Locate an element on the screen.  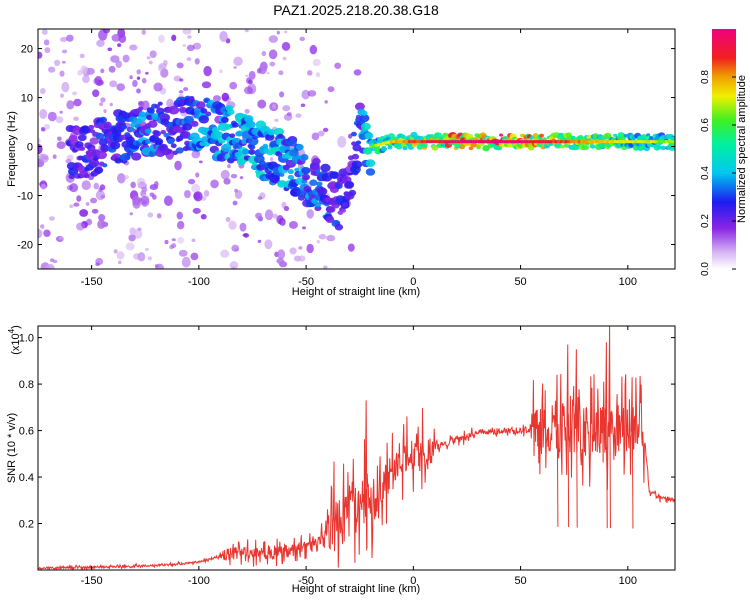
spectrogram-y-tick-label: -20 is located at coordinates (25, 246).